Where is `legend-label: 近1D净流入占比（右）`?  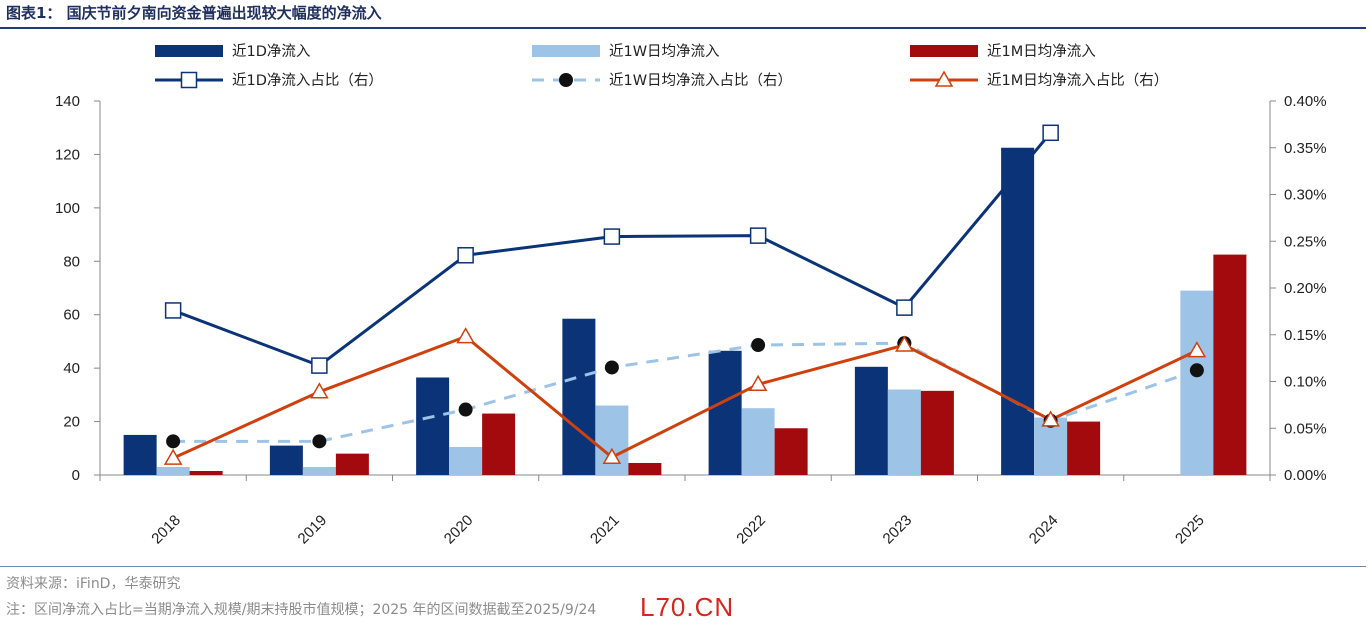
legend-label: 近1D净流入占比（右） is located at coordinates (307, 80).